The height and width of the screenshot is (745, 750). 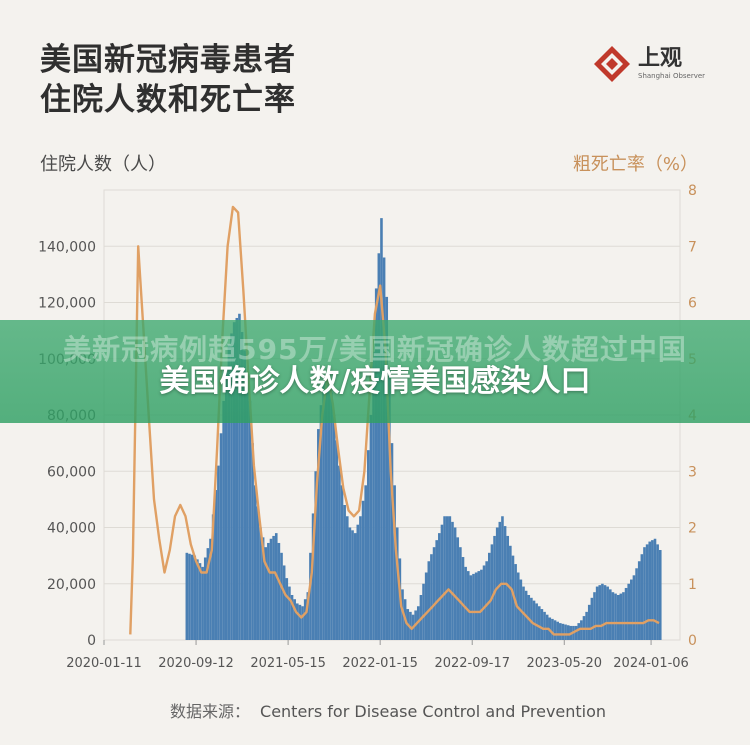 What do you see at coordinates (635, 164) in the screenshot?
I see `y2-axis-title: 粗死亡率（%）` at bounding box center [635, 164].